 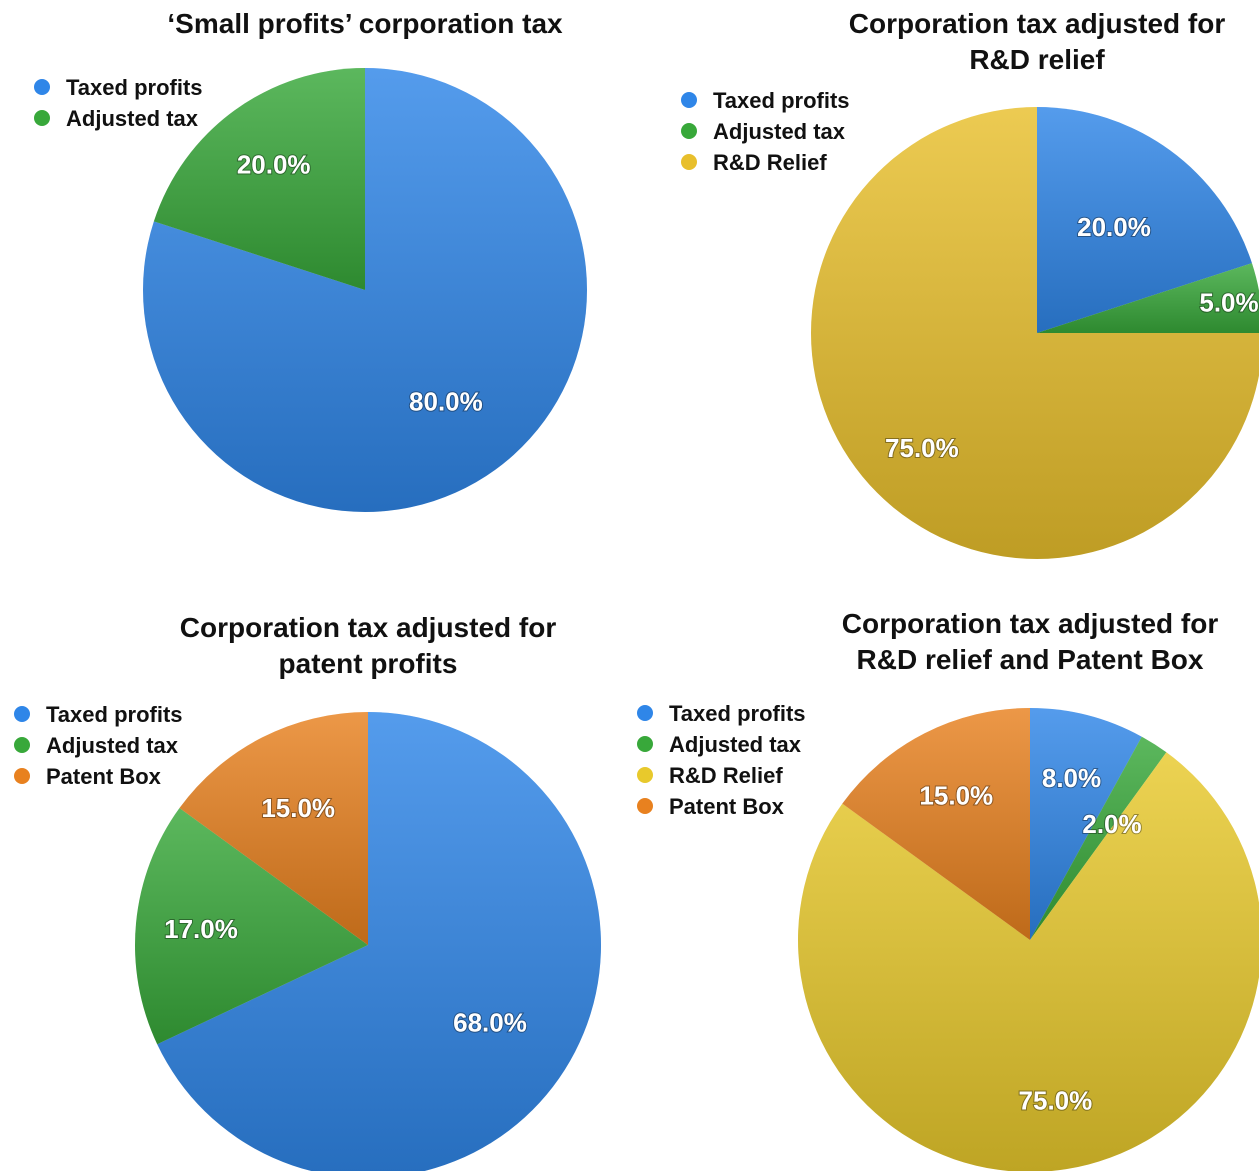 I want to click on slice-label-adjusted-tax: 5.0%, so click(x=1228, y=303).